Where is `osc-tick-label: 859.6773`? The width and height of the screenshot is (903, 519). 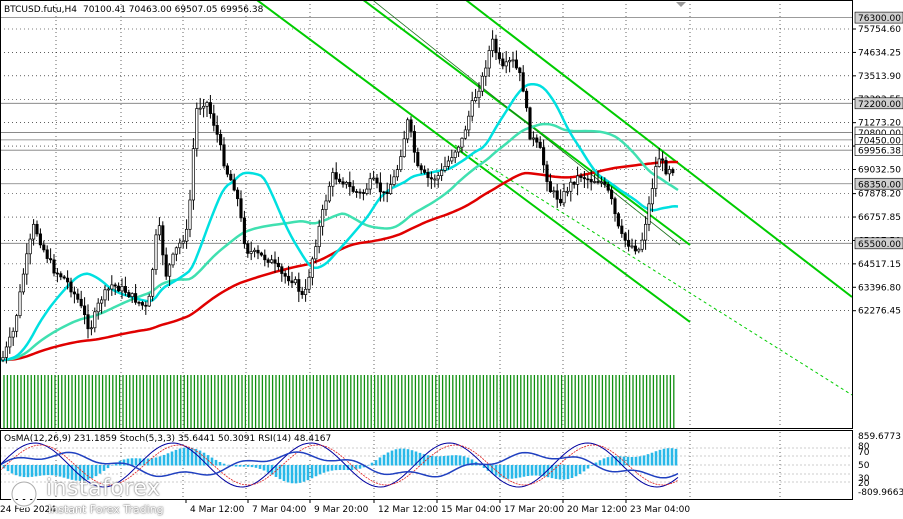 osc-tick-label: 859.6773 is located at coordinates (879, 437).